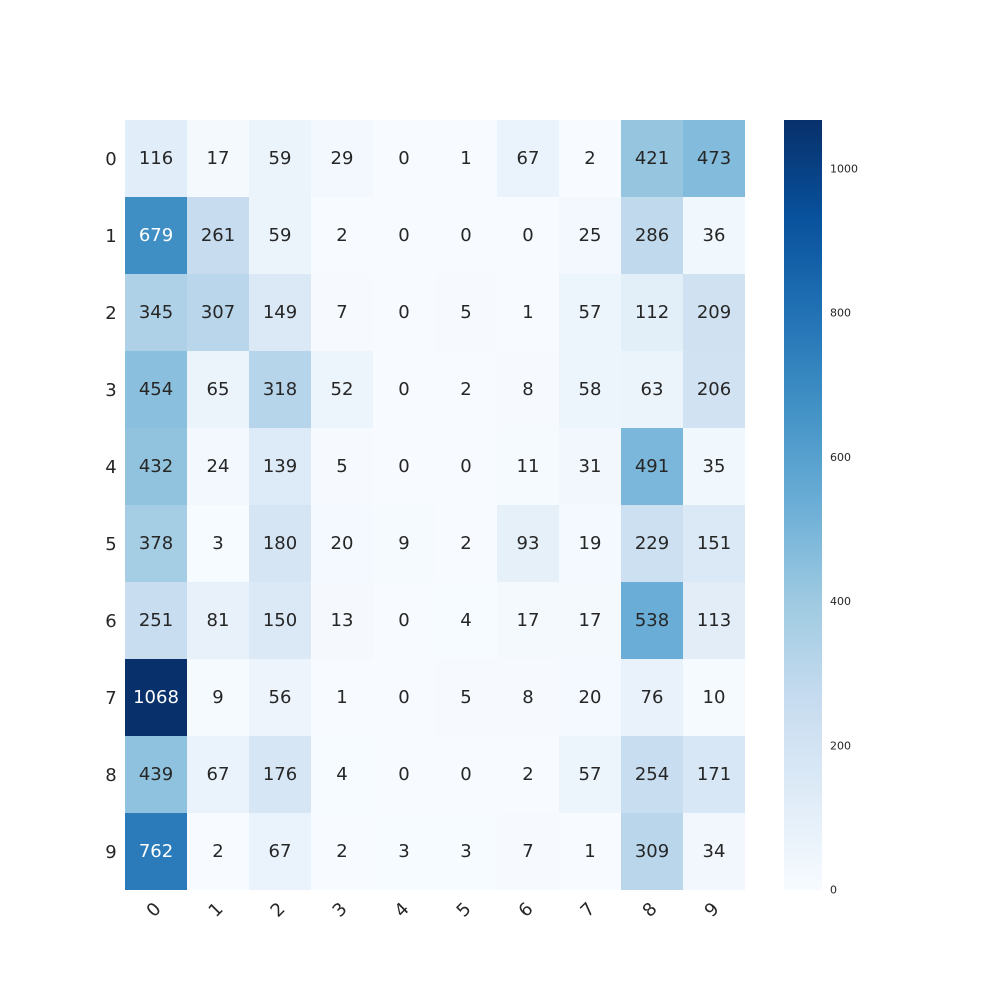  I want to click on y-tick-label-8: 8, so click(110, 775).